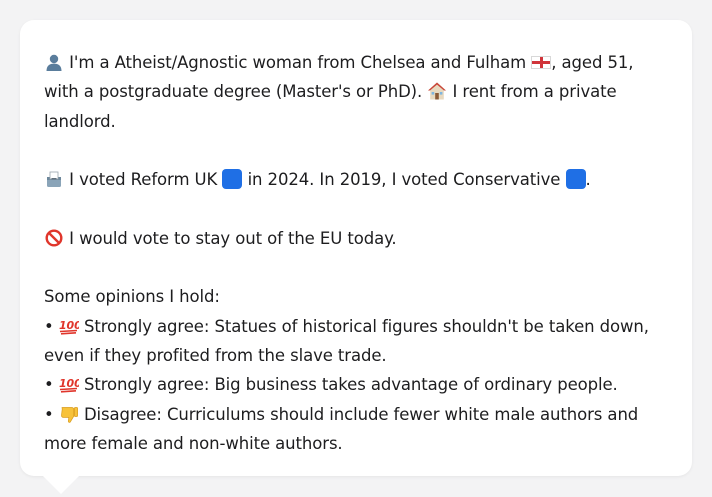 This screenshot has height=497, width=712. Describe the element at coordinates (437, 91) in the screenshot. I see `house-icon` at that location.